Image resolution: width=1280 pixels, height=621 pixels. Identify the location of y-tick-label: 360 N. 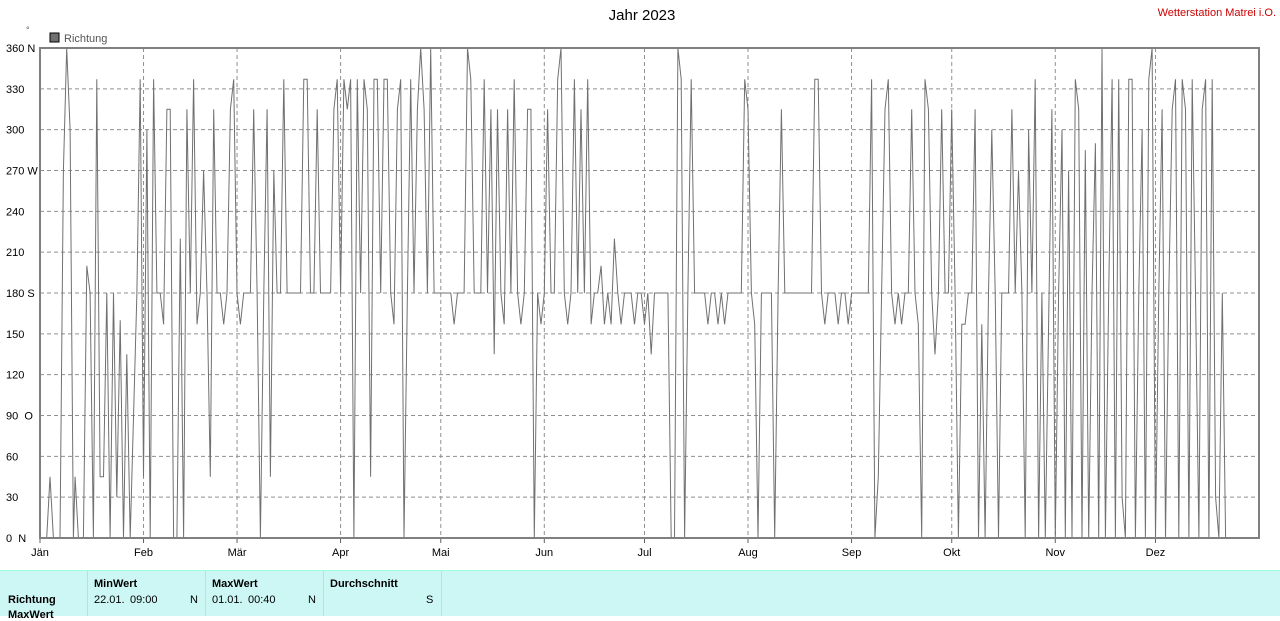
(20, 49).